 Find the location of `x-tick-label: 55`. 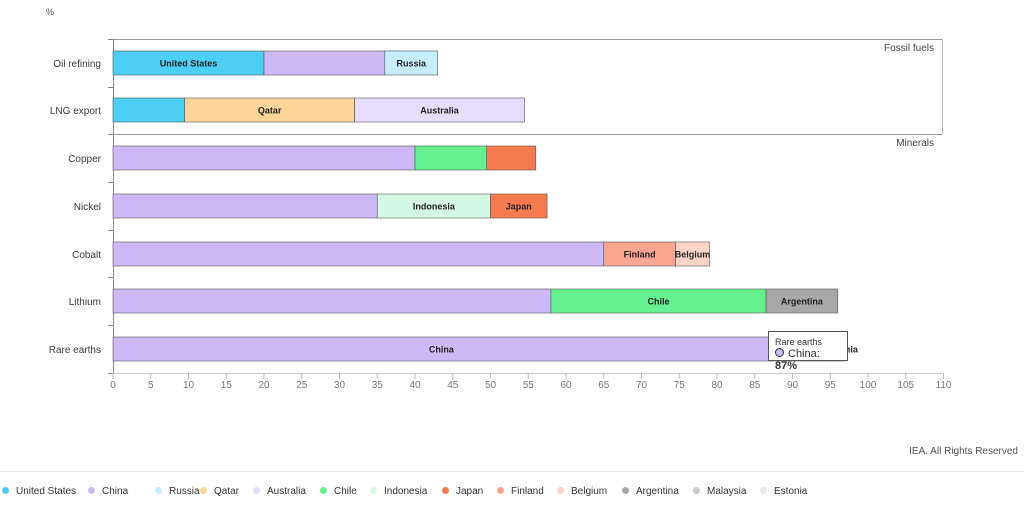

x-tick-label: 55 is located at coordinates (529, 385).